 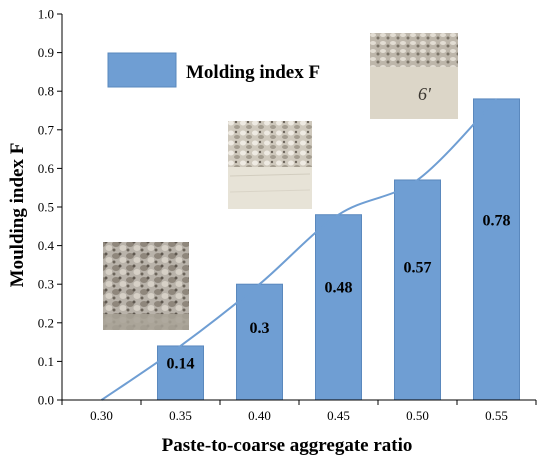 What do you see at coordinates (142, 70) in the screenshot?
I see `legend-swatch` at bounding box center [142, 70].